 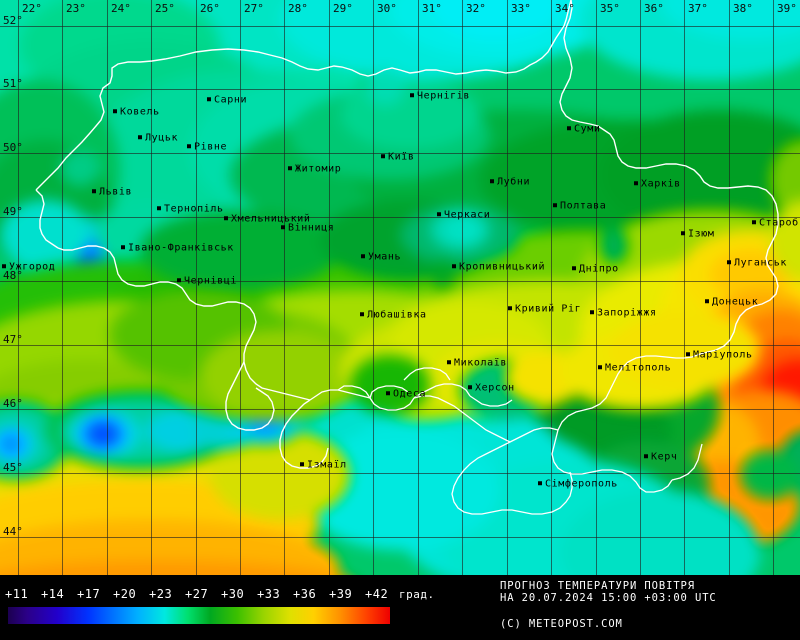 I want to click on city-marker: Мелітополь, so click(x=634, y=368).